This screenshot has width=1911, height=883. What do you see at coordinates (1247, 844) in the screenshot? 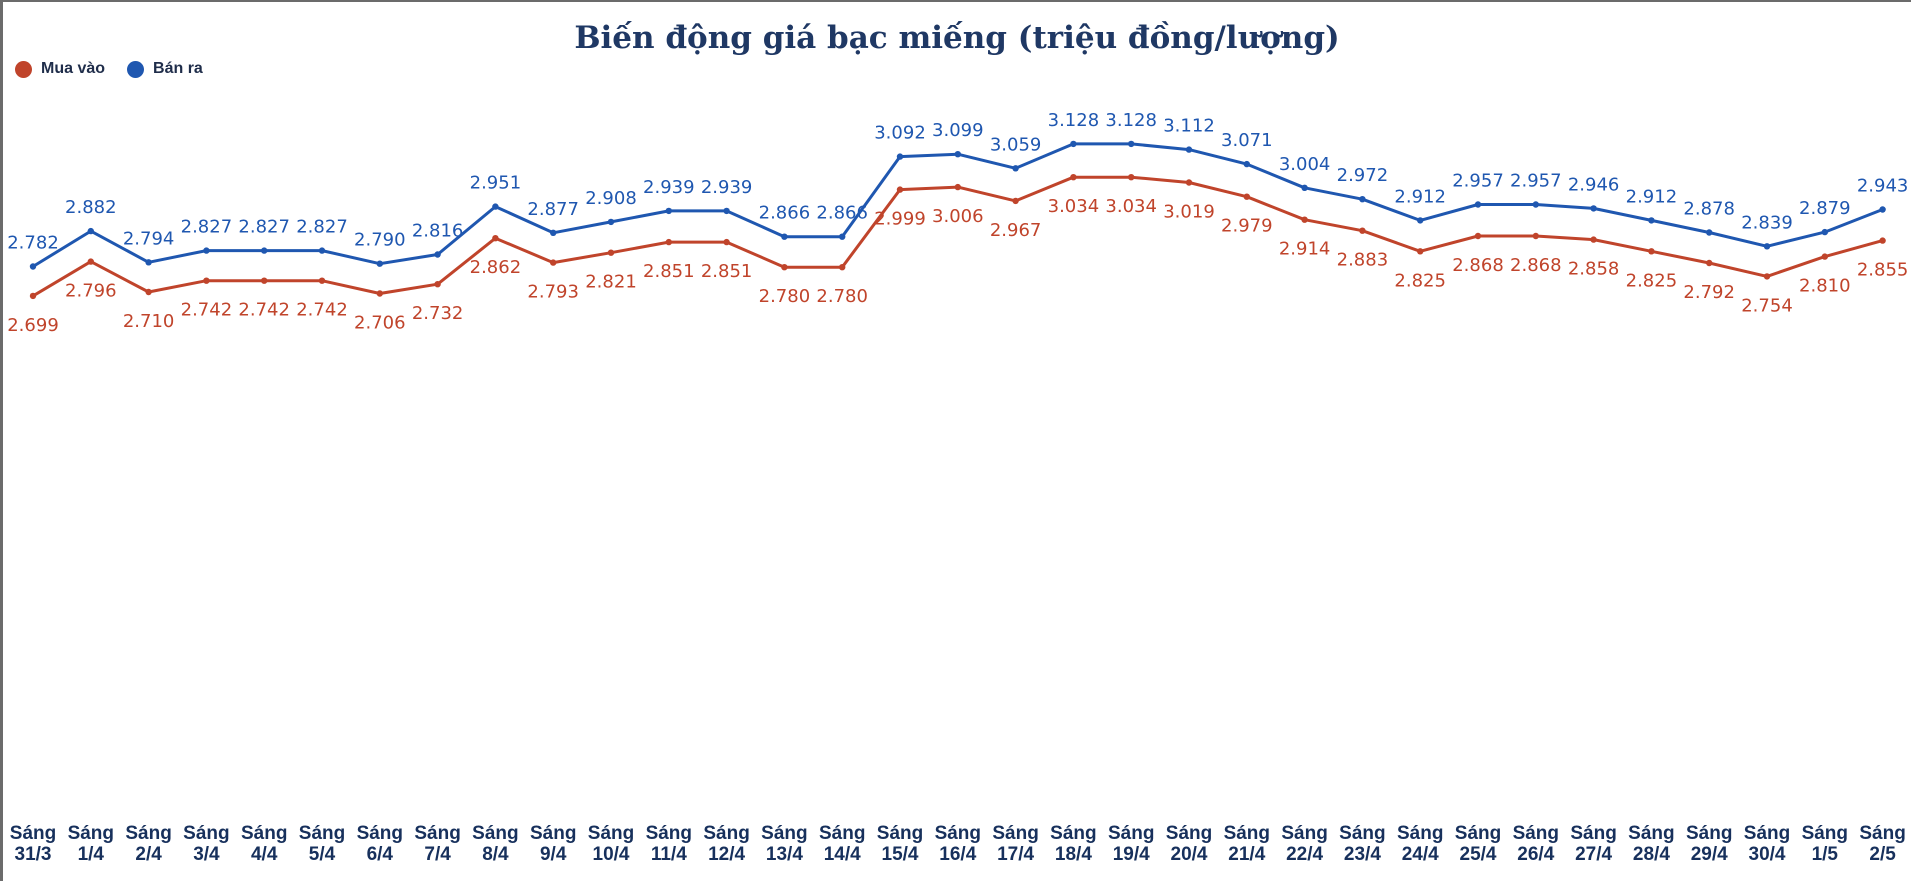
I see `x-tick-label: Sáng 21/4` at bounding box center [1247, 844].